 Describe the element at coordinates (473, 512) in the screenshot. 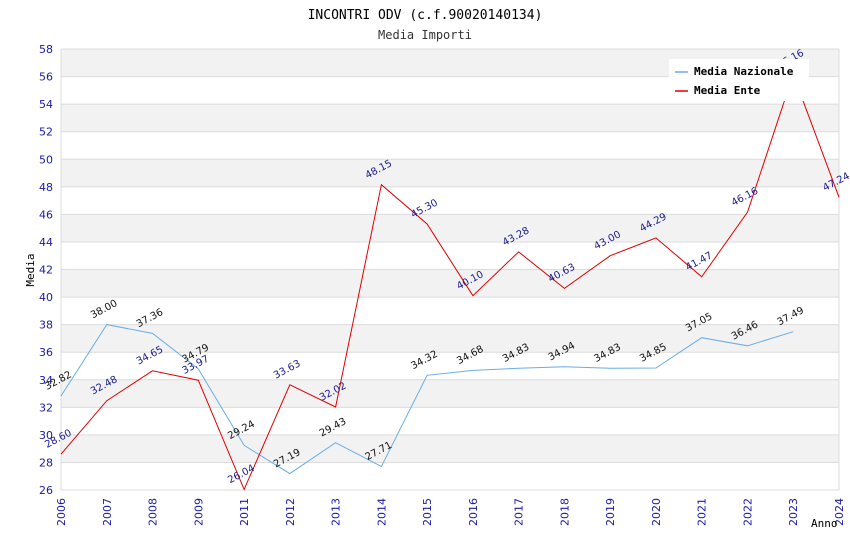

I see `x-tick-label: 2016` at that location.